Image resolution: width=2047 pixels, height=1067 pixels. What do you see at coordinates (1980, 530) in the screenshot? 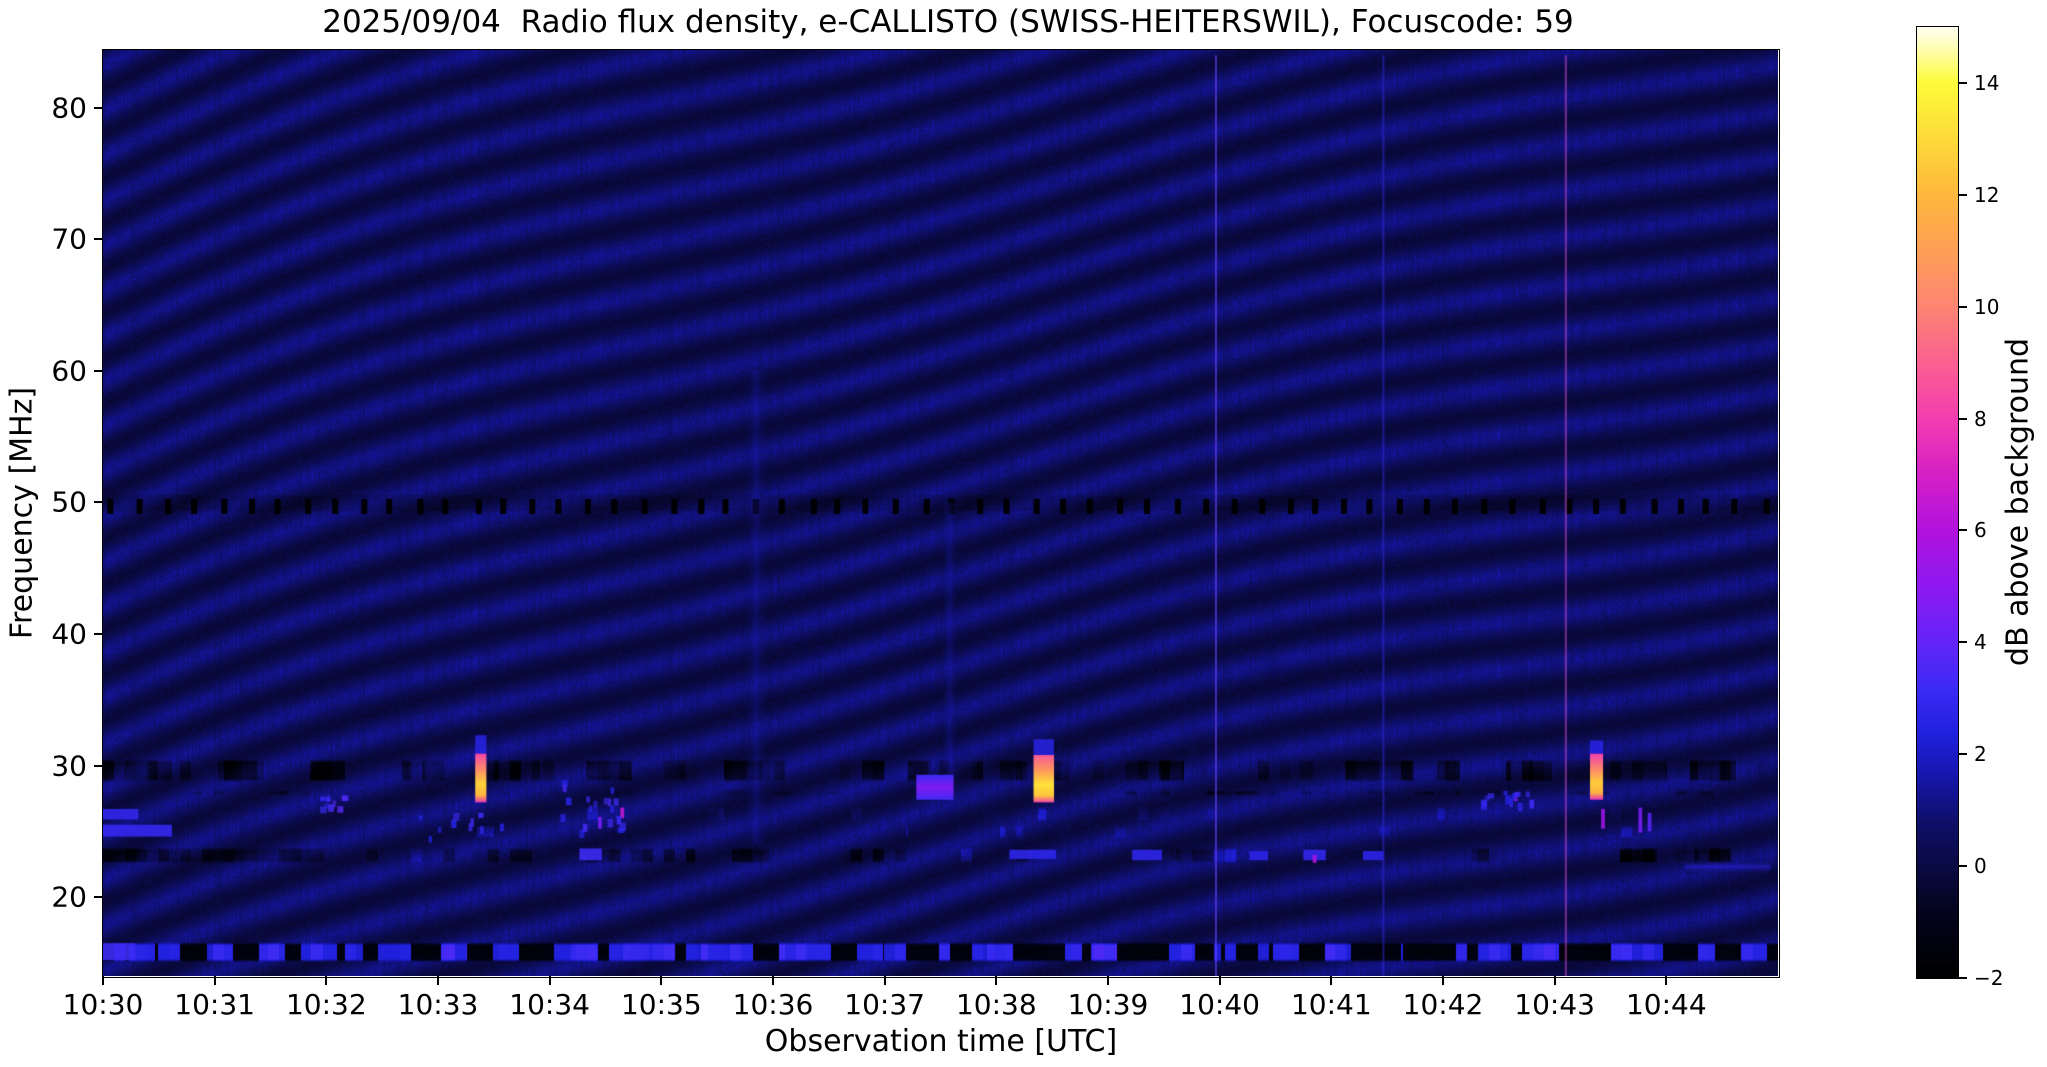
I see `colorbar-tick-label: 6` at bounding box center [1980, 530].